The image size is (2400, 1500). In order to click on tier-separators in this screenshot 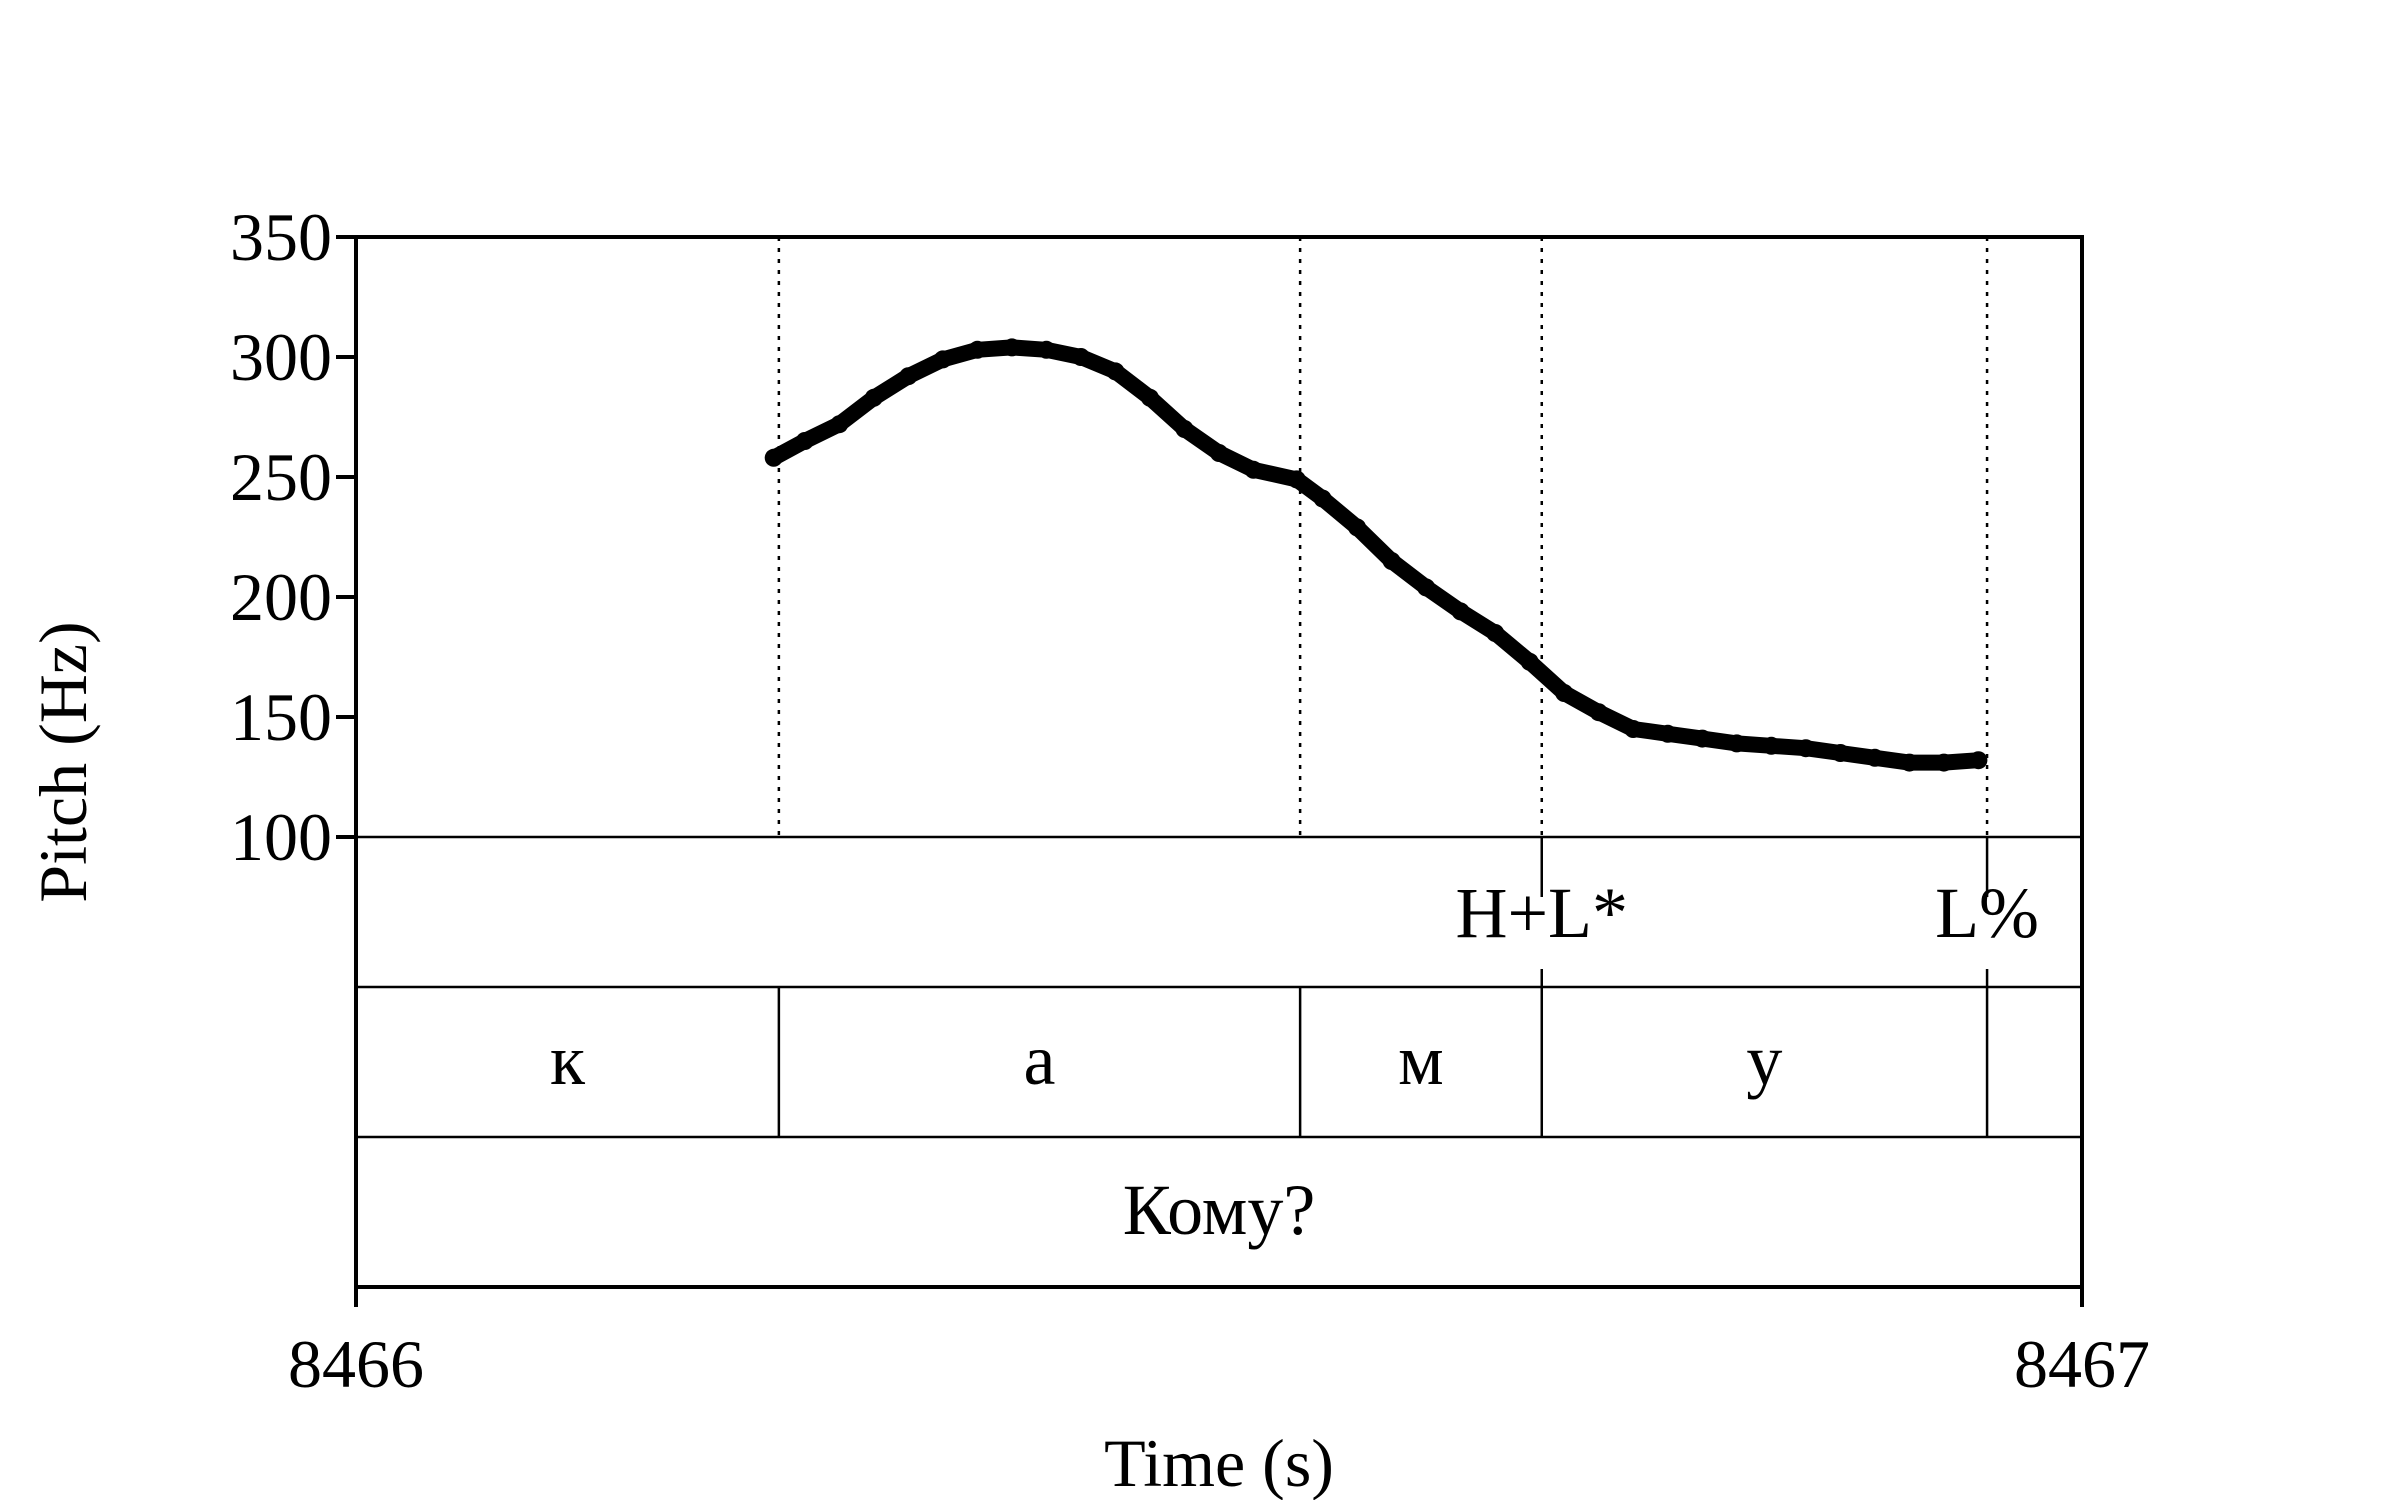, I will do `click(1219, 987)`.